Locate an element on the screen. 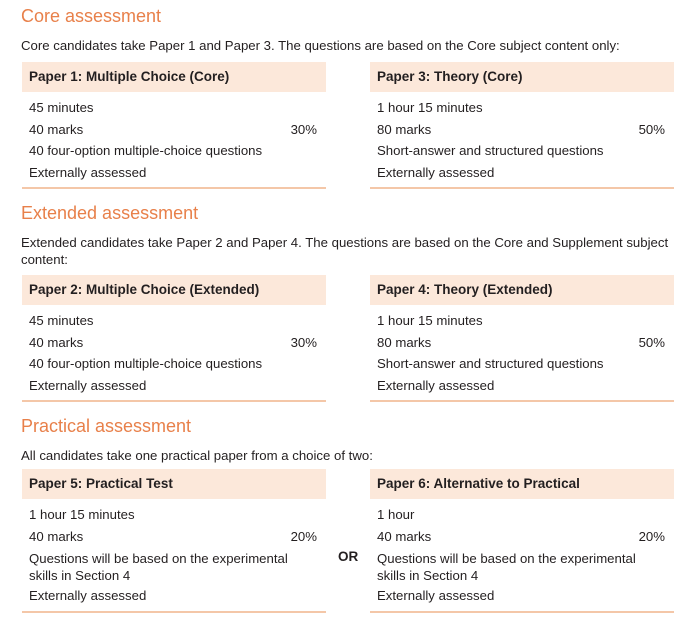  paper-duration: 1 hour is located at coordinates (396, 514).